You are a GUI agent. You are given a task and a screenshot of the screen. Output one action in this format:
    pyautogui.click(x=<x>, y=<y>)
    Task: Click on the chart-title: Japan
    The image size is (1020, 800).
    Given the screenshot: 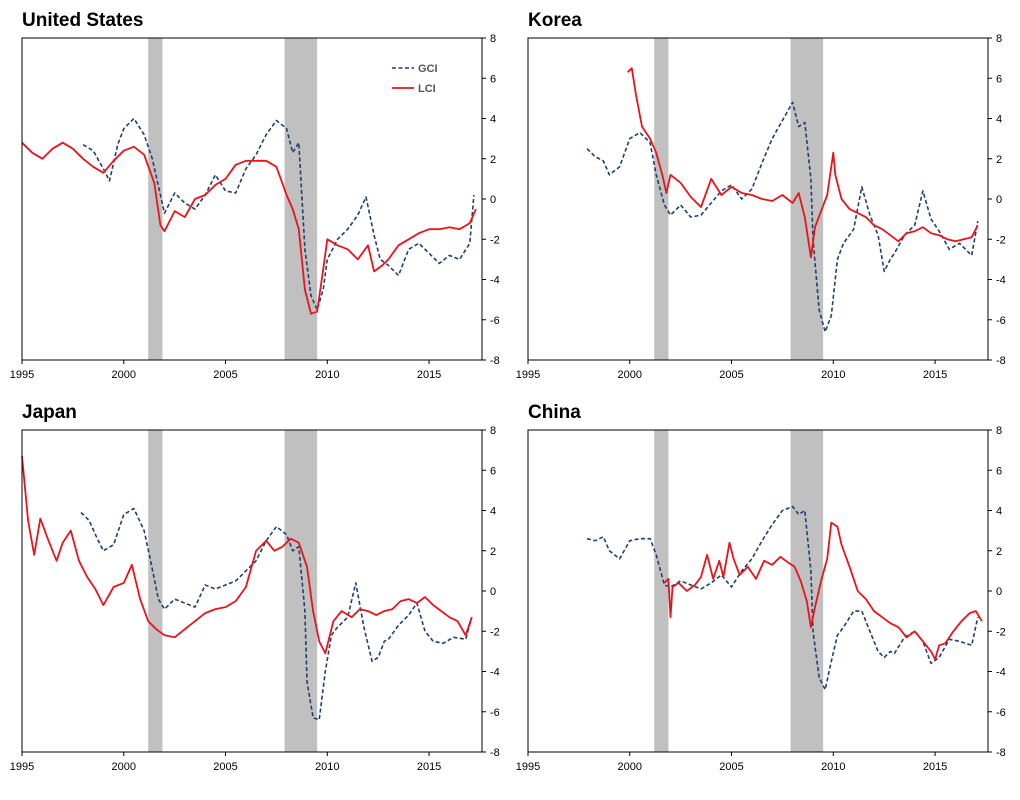 What is the action you would take?
    pyautogui.click(x=49, y=412)
    